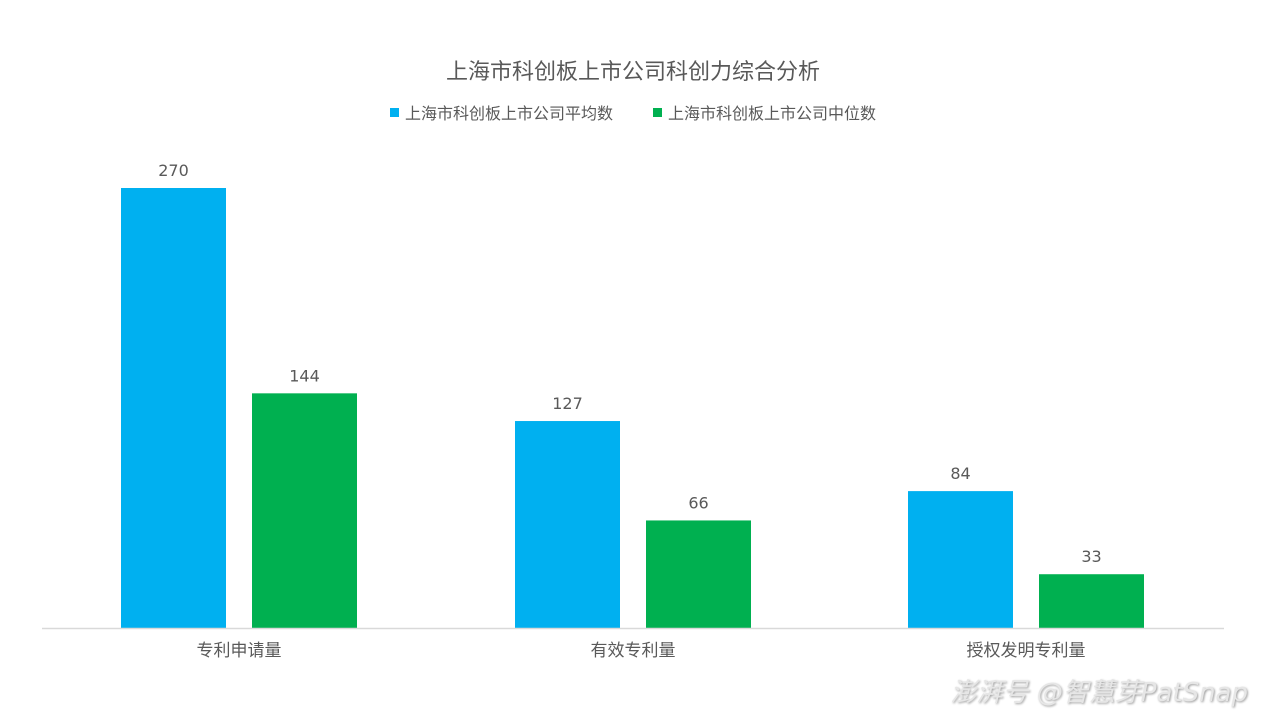 The height and width of the screenshot is (713, 1266). What do you see at coordinates (633, 112) in the screenshot?
I see `legend: 上海市科创板上市公司平均数 上海市科创板上市公司中位数` at bounding box center [633, 112].